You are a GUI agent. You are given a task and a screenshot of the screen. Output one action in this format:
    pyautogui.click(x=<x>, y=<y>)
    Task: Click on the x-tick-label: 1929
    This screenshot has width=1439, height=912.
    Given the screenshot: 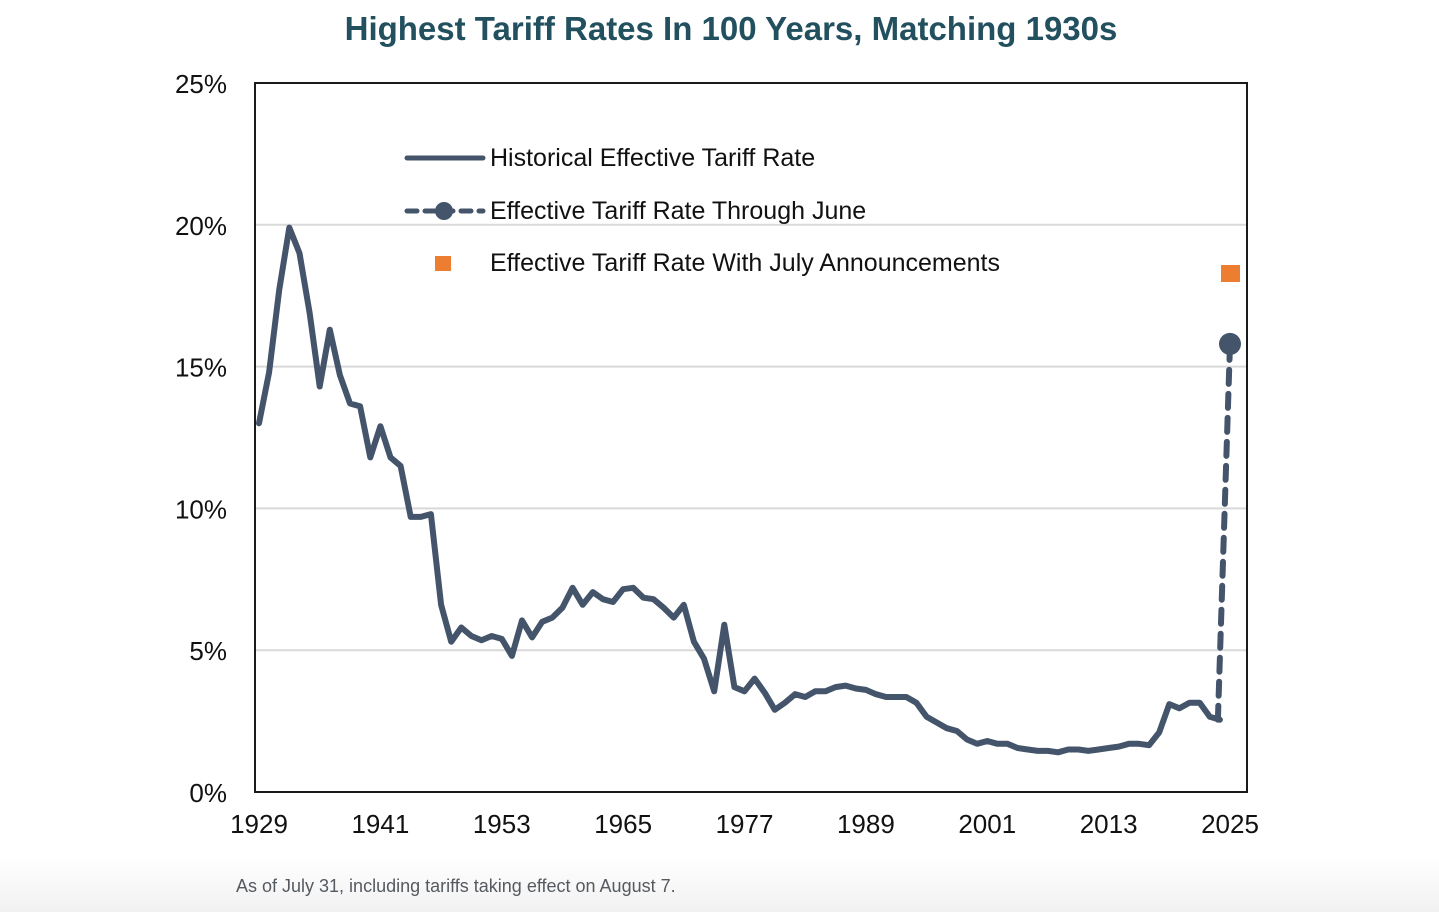 What is the action you would take?
    pyautogui.click(x=259, y=824)
    